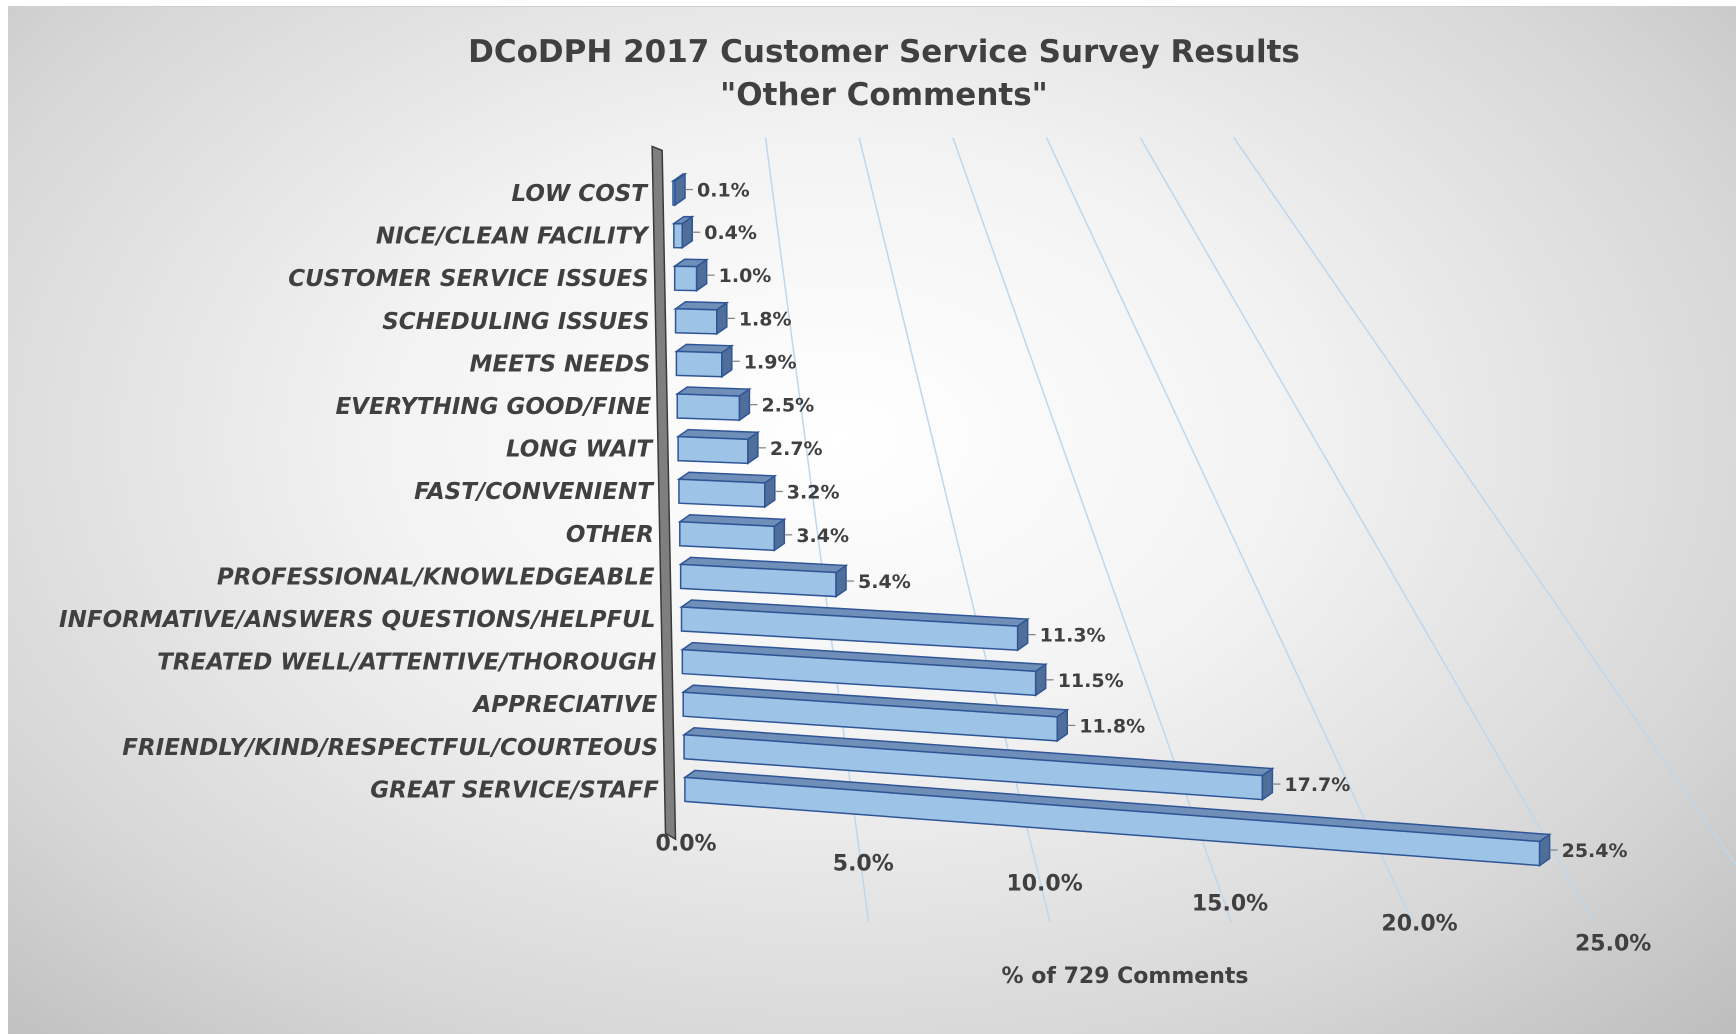 The width and height of the screenshot is (1736, 1034). What do you see at coordinates (796, 449) in the screenshot?
I see `data-label: 2.7%` at bounding box center [796, 449].